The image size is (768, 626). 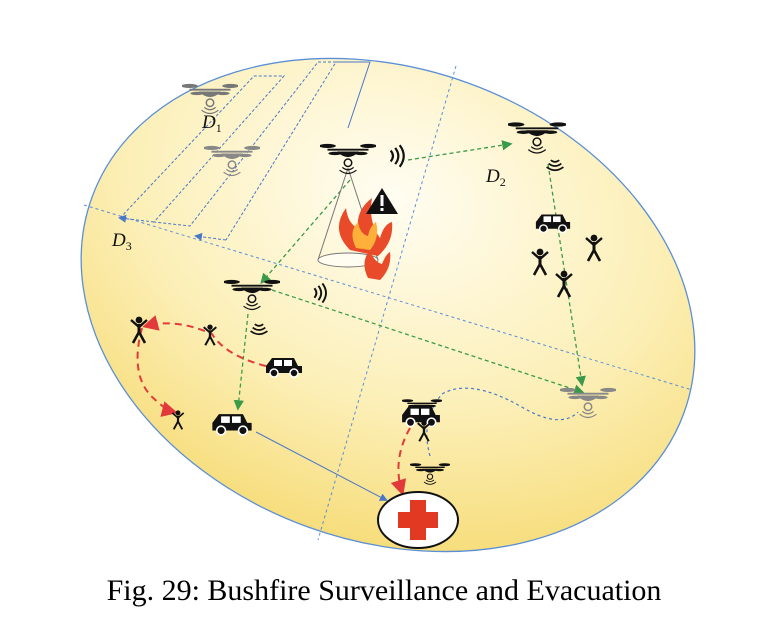 I want to click on evacuation-routes, so click(x=273, y=405).